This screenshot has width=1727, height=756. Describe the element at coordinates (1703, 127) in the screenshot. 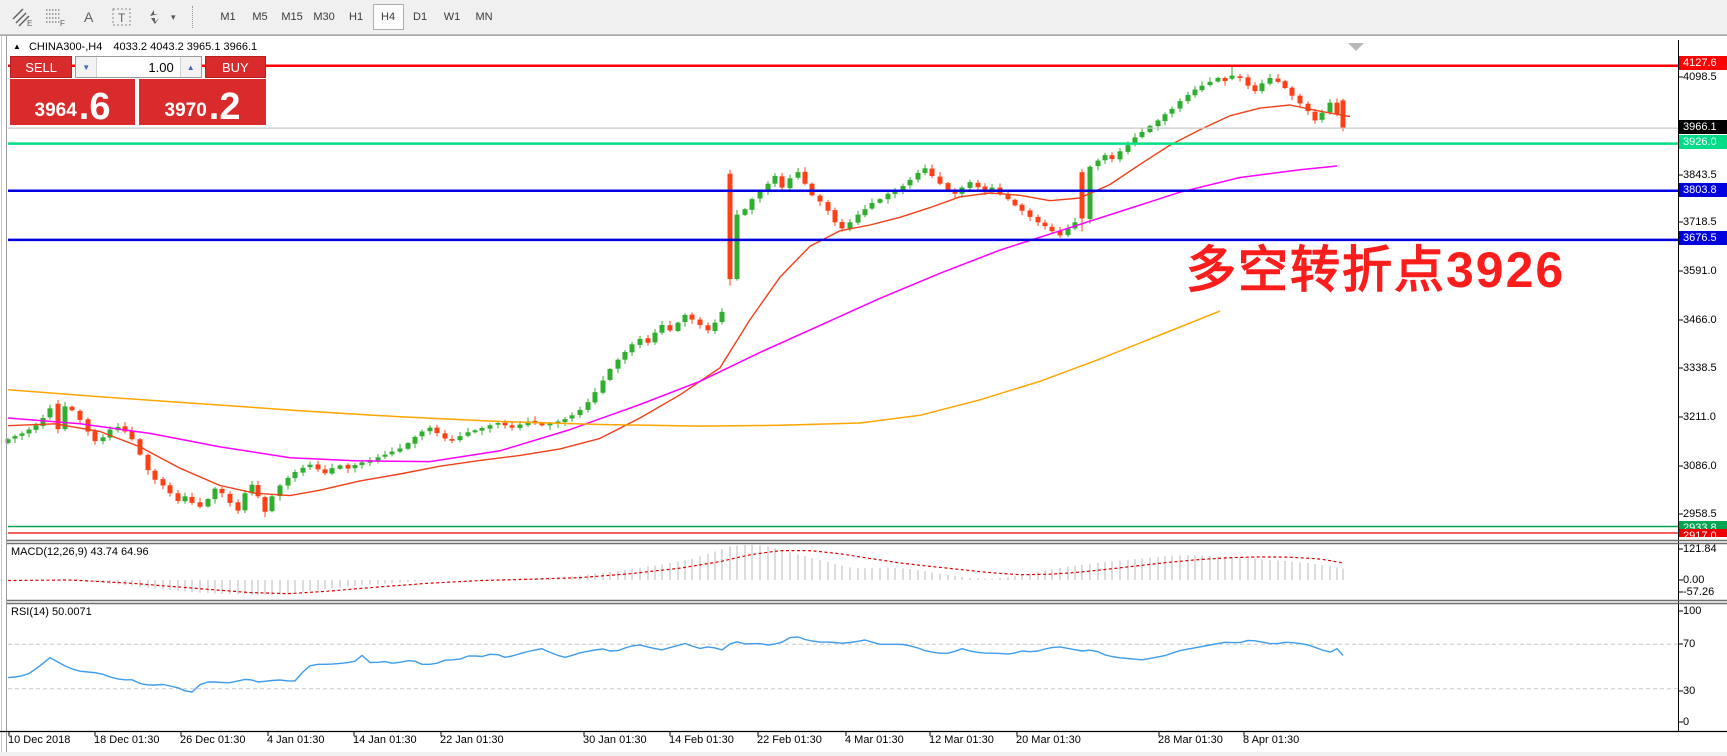

I see `price-axis-badge: 3966.1` at that location.